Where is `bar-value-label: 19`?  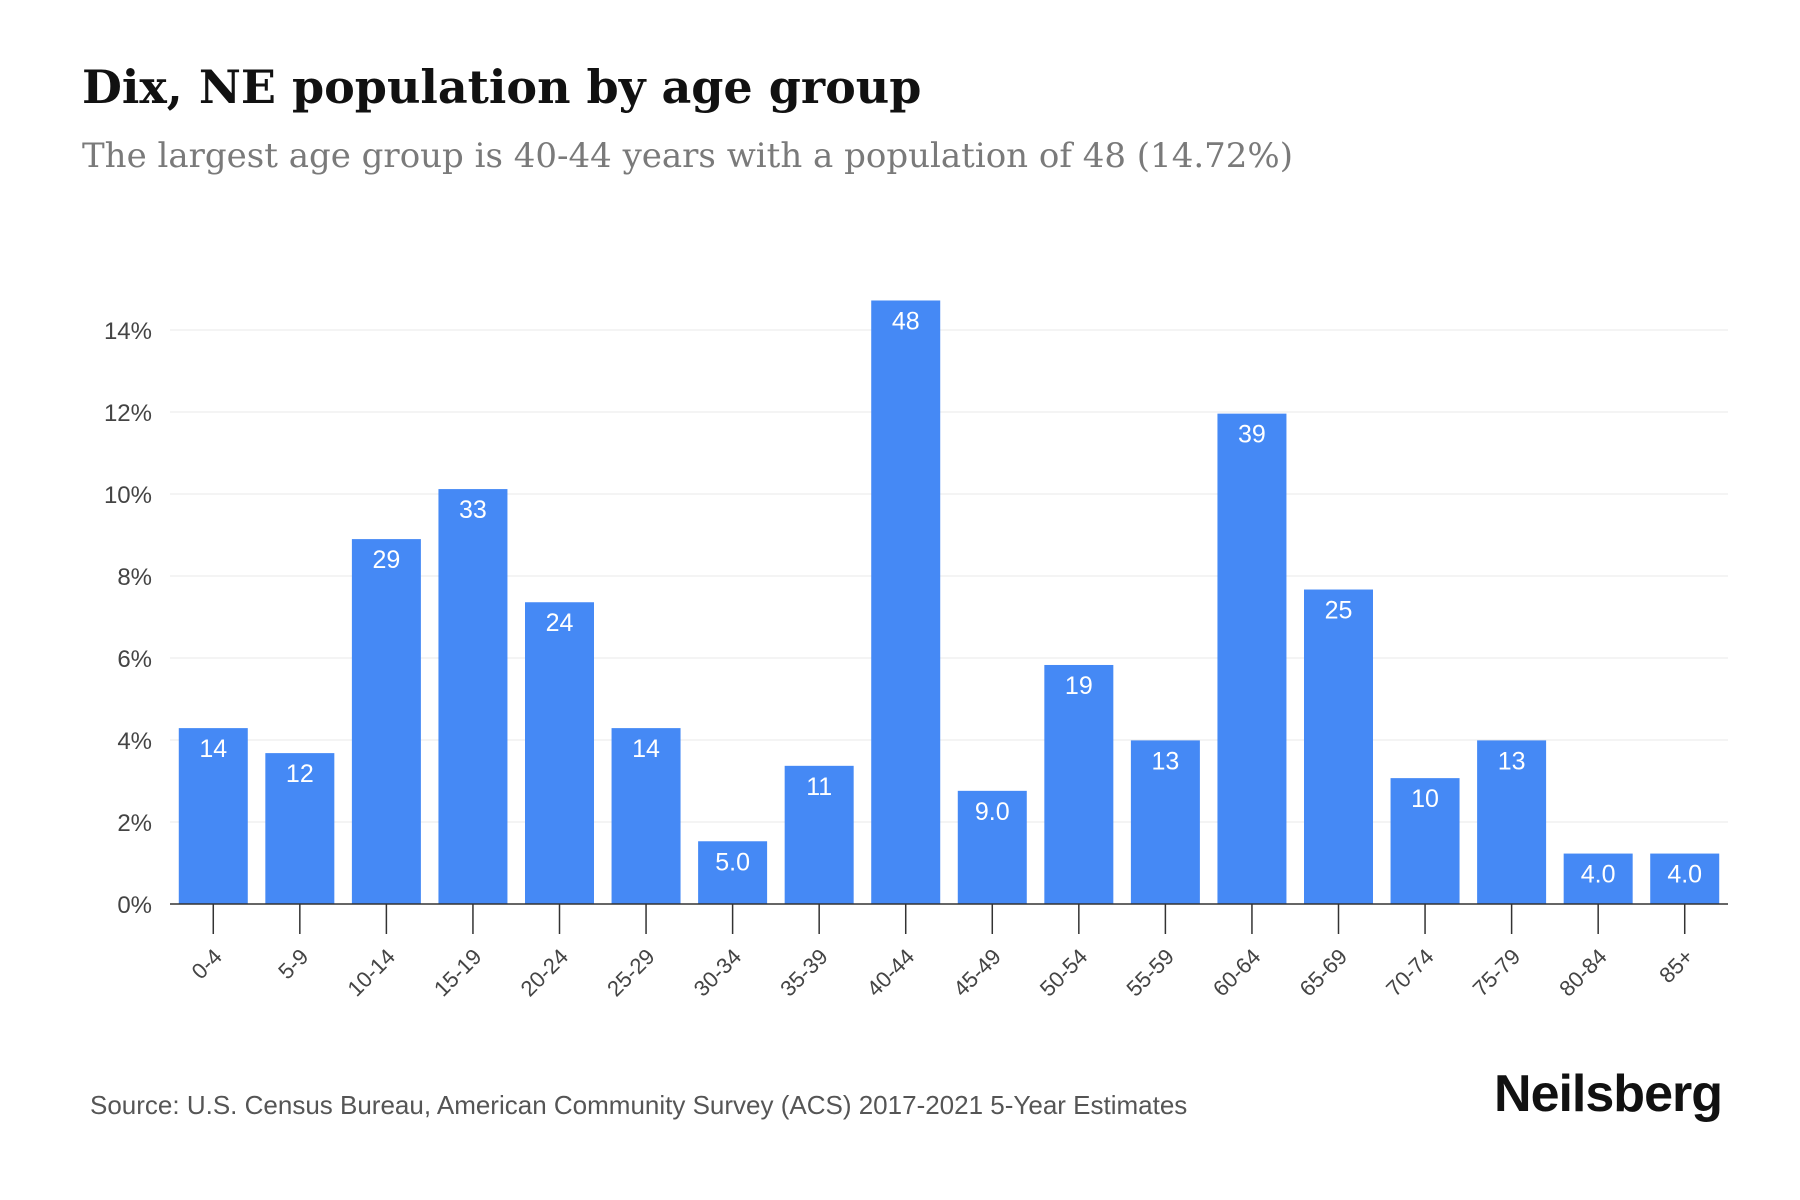
bar-value-label: 19 is located at coordinates (1079, 686).